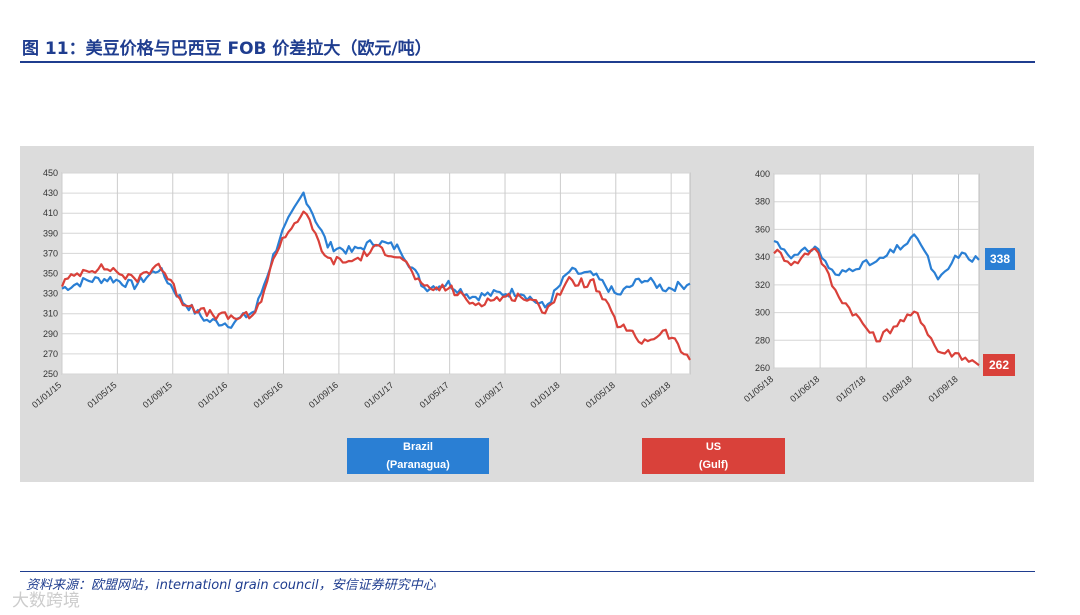 Image resolution: width=1080 pixels, height=615 pixels. Describe the element at coordinates (418, 447) in the screenshot. I see `legend-brazil-line1: Brazil` at that location.